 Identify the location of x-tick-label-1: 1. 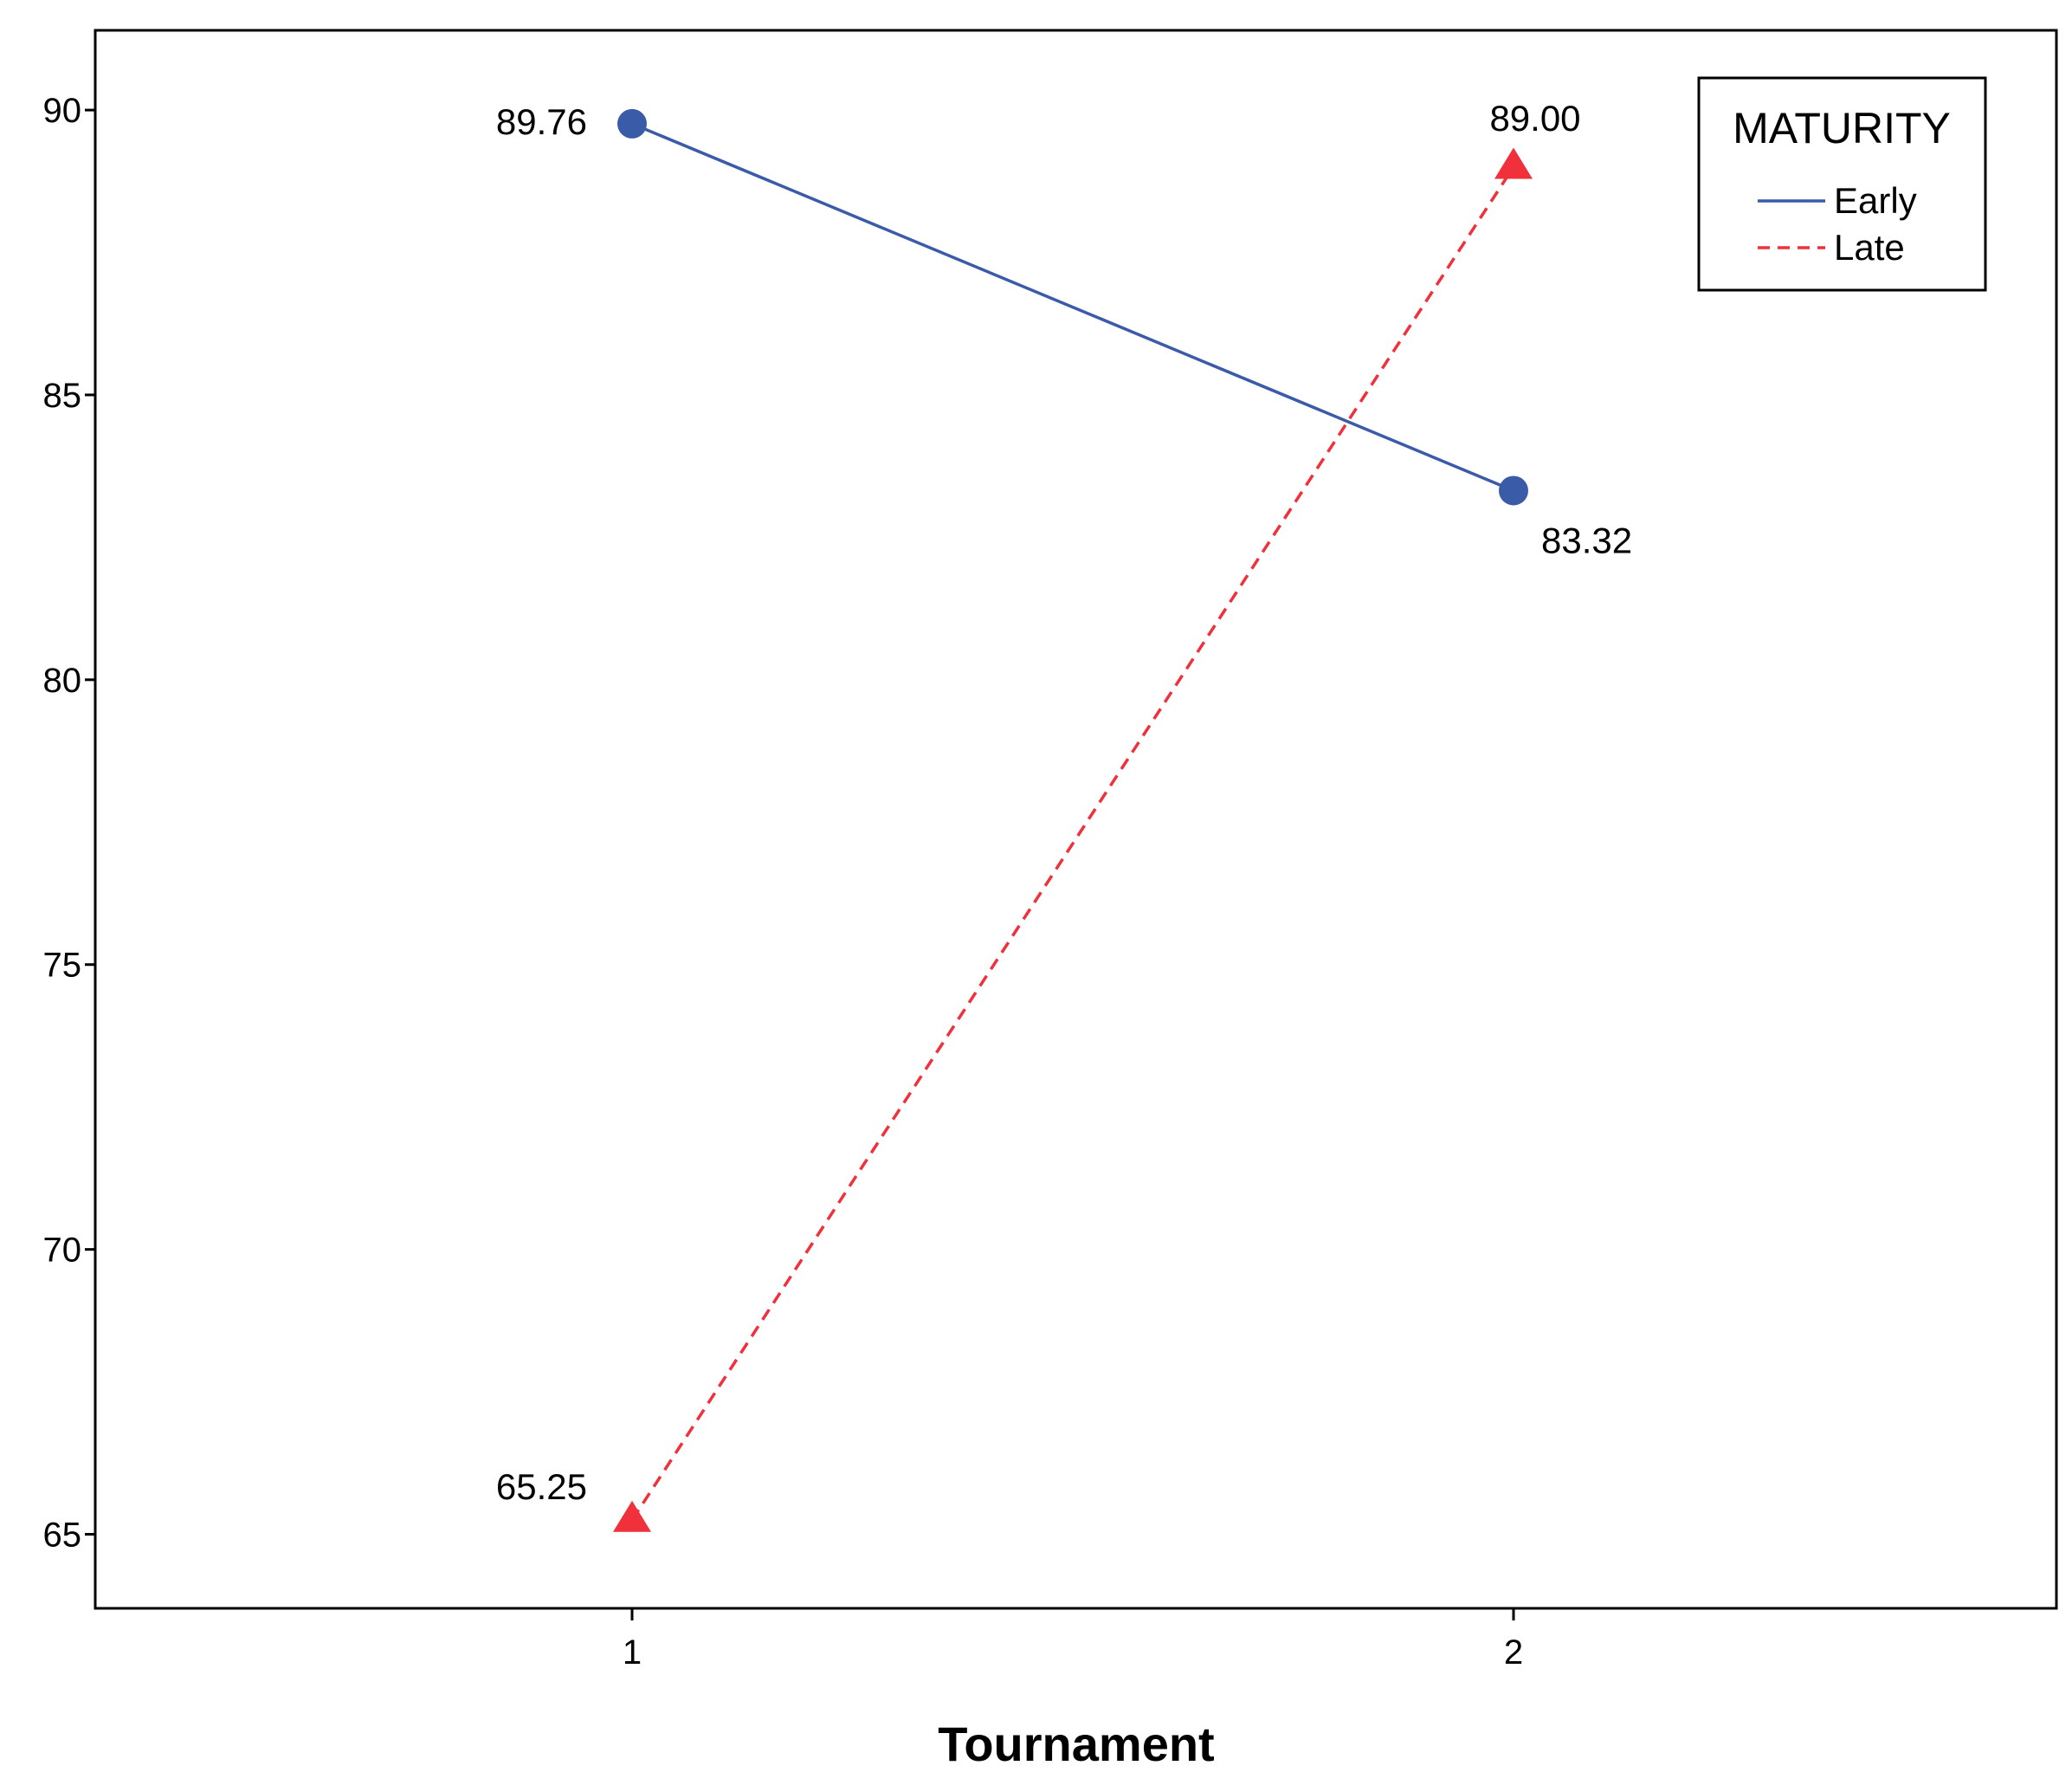
(632, 1652).